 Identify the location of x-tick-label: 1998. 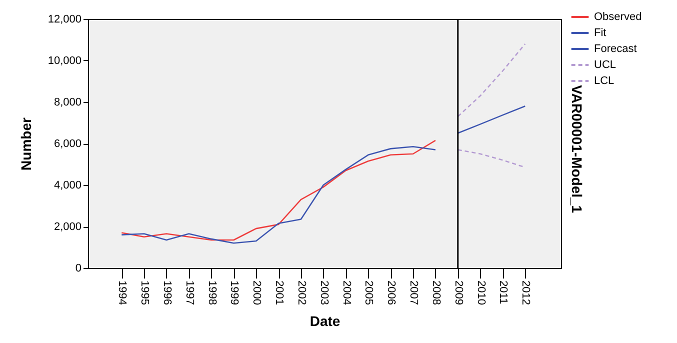
(212, 292).